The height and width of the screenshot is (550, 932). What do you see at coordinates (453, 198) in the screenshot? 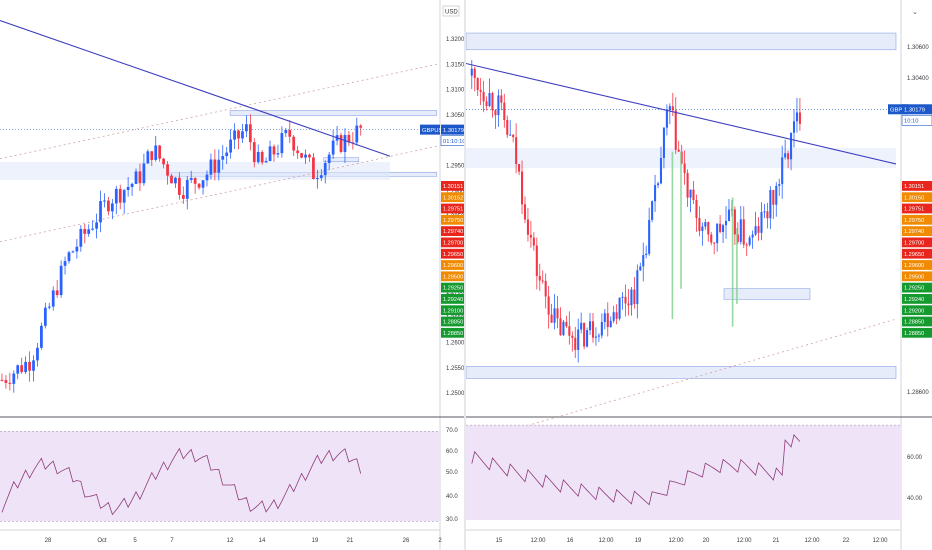
I see `level-tag-label: 1.30152` at bounding box center [453, 198].